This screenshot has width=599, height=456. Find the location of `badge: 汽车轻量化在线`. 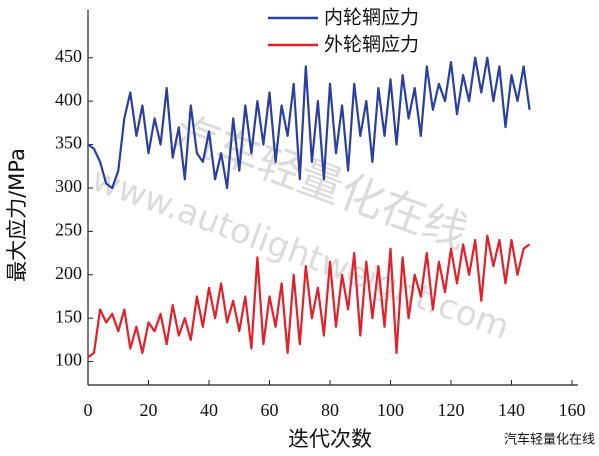

badge: 汽车轻量化在线 is located at coordinates (549, 440).